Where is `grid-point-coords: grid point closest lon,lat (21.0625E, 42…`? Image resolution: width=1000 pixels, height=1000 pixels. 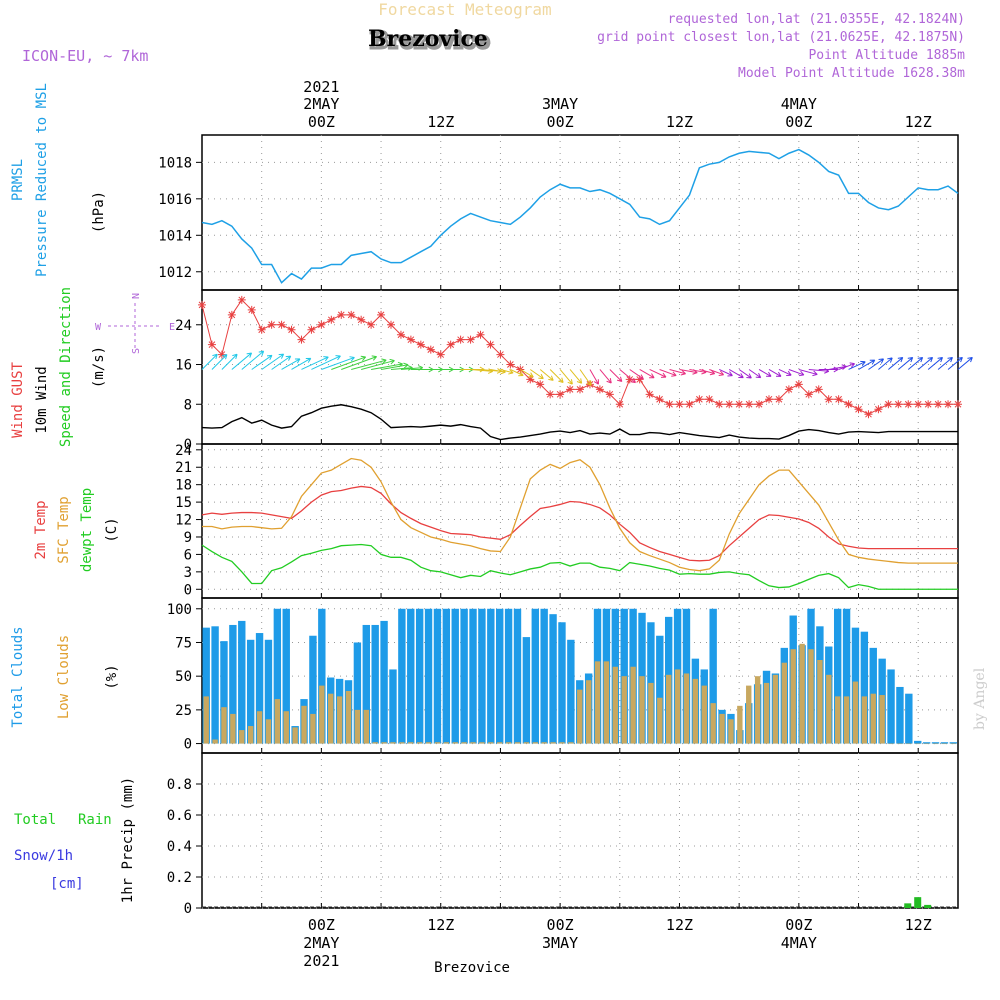 grid-point-coords: grid point closest lon,lat (21.0625E, 42… is located at coordinates (781, 37).